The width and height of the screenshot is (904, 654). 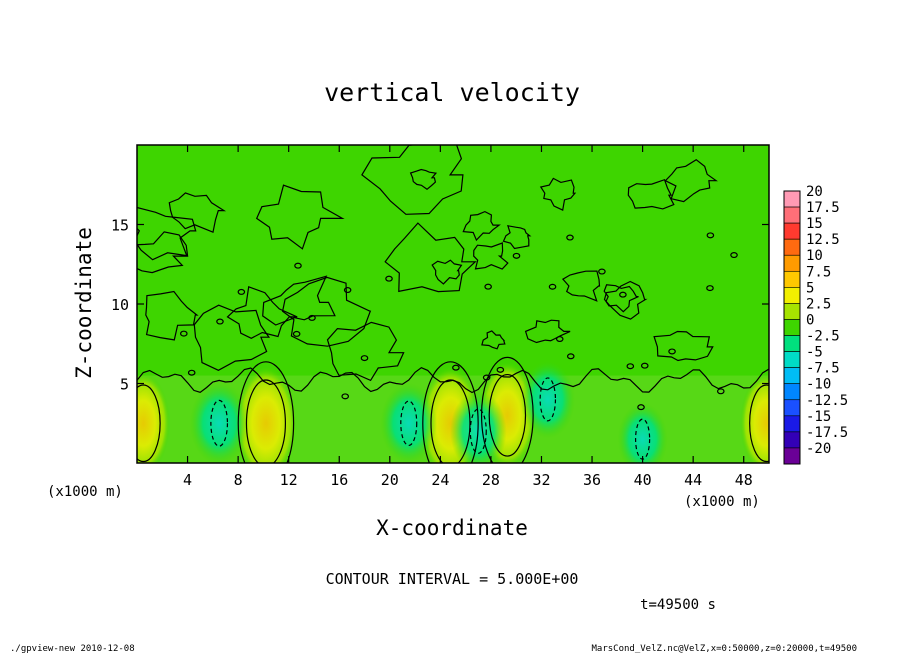 What do you see at coordinates (266, 414) in the screenshot?
I see `updraft-fill` at bounding box center [266, 414].